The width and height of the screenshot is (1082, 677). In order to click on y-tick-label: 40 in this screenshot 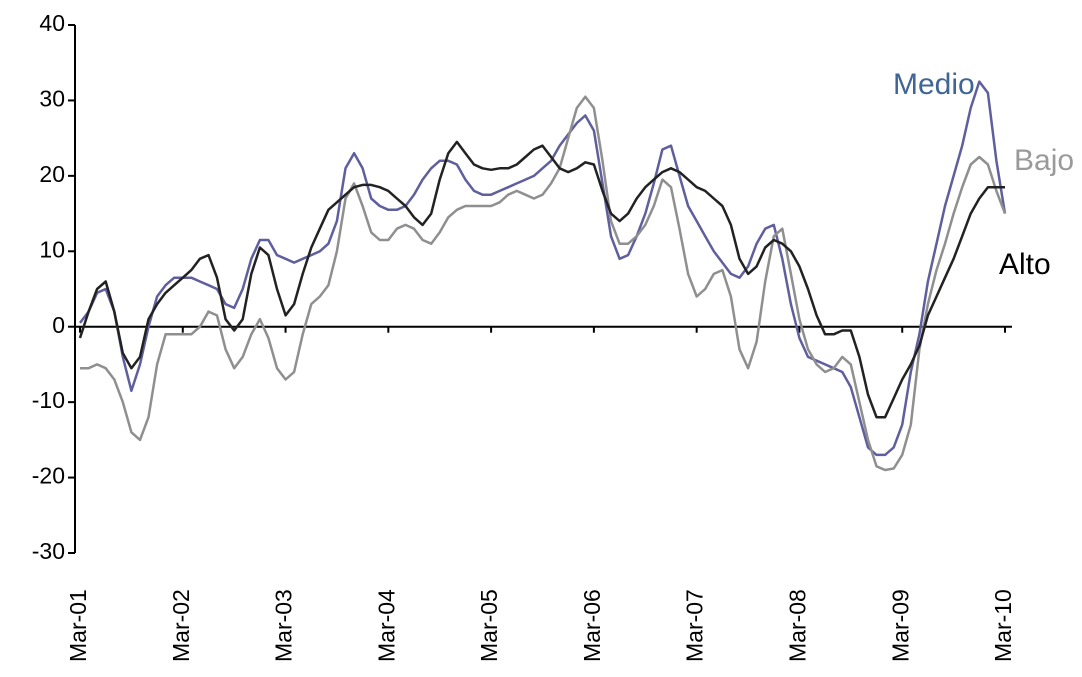, I will do `click(52, 23)`.